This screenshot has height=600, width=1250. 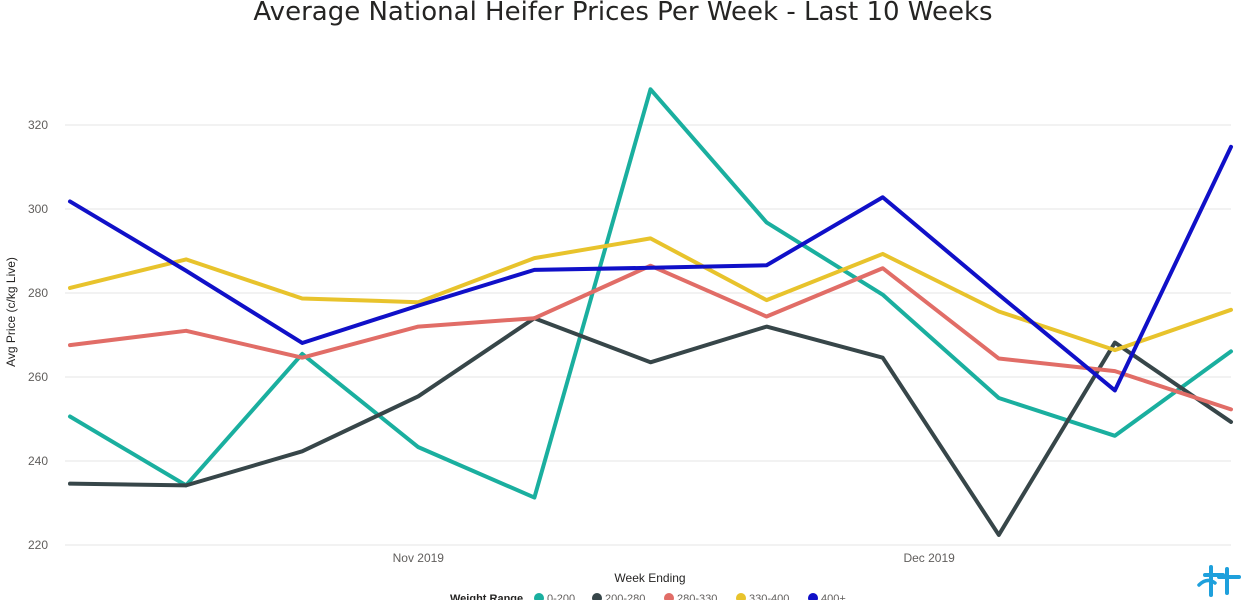 What do you see at coordinates (486, 596) in the screenshot?
I see `legend-title: Weight Range` at bounding box center [486, 596].